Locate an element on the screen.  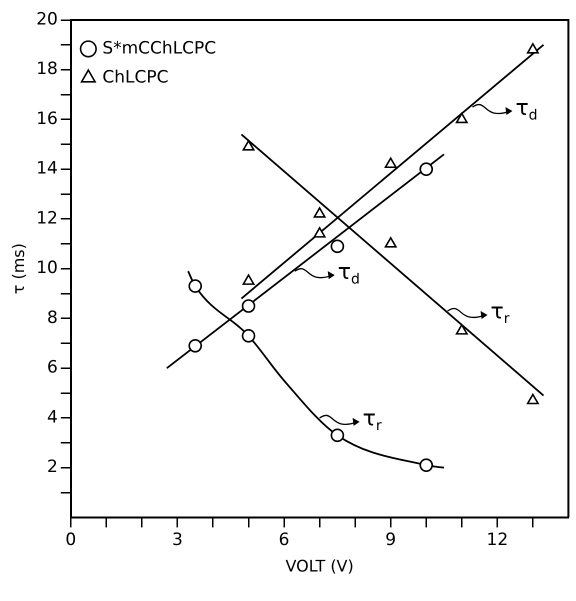
y-tick-label: 12 is located at coordinates (47, 218).